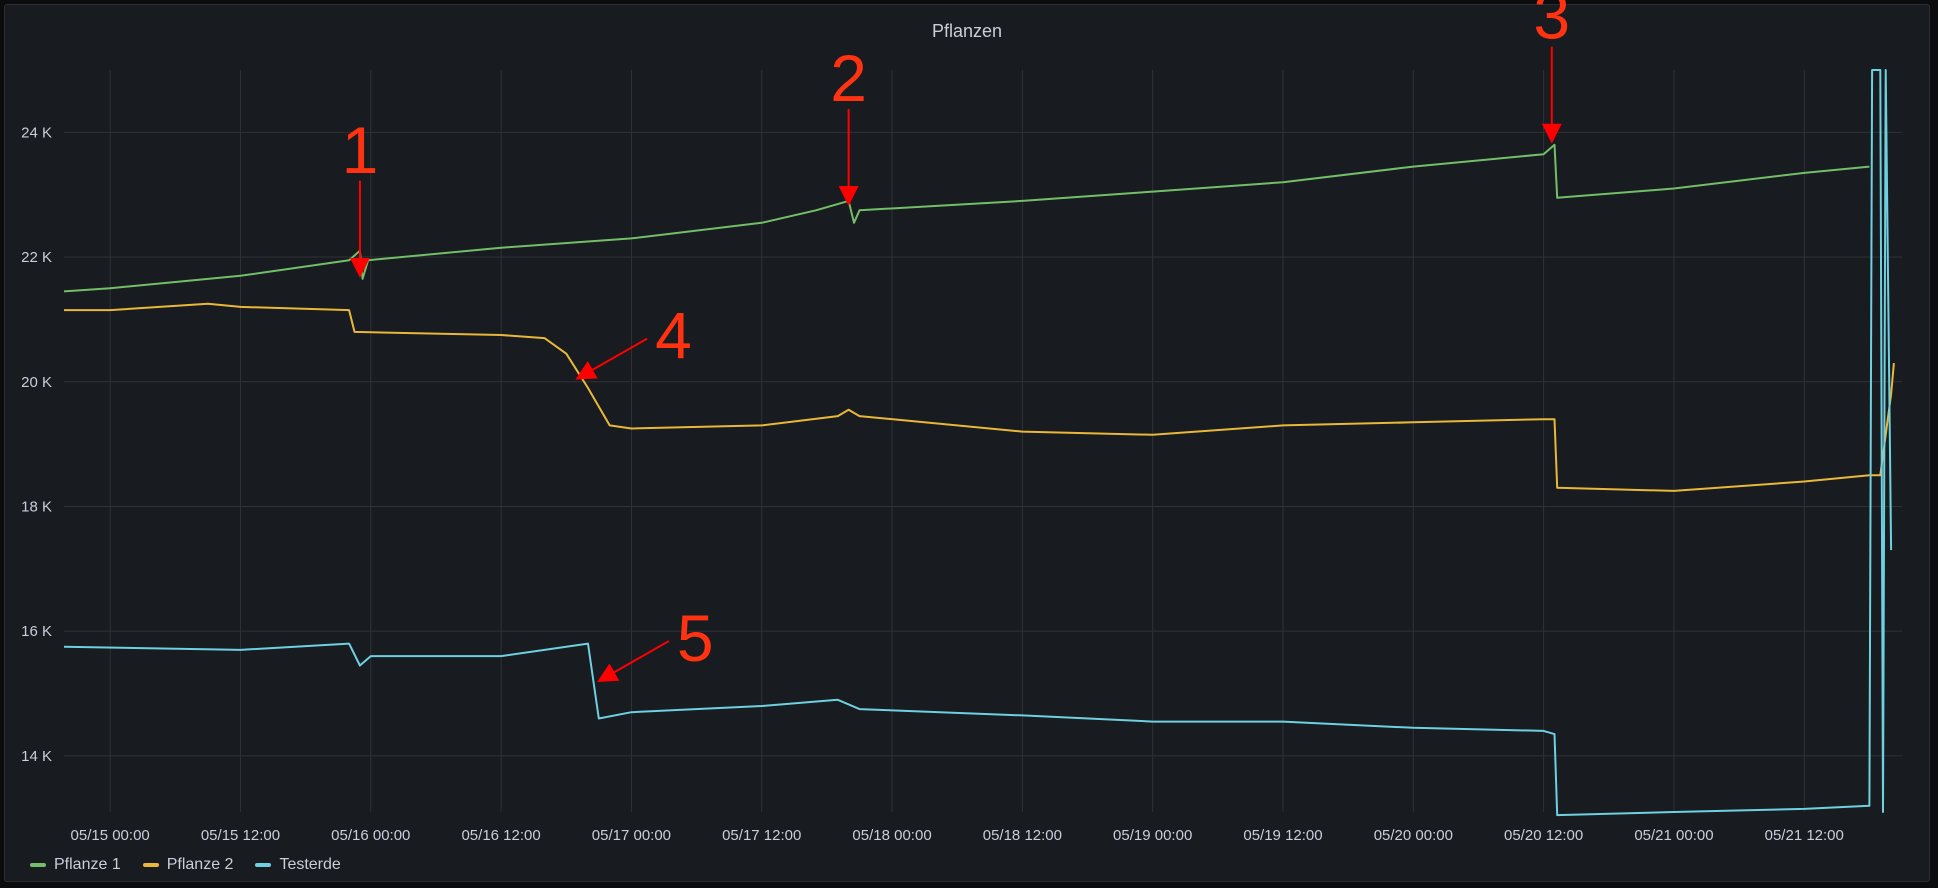 The width and height of the screenshot is (1938, 888). What do you see at coordinates (36, 756) in the screenshot?
I see `y-tick-label: 14 K` at bounding box center [36, 756].